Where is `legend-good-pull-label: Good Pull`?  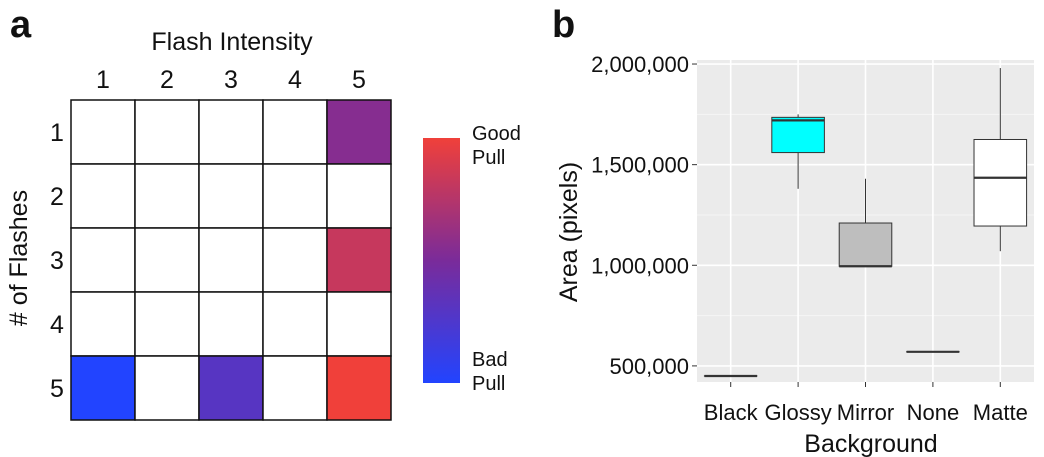
legend-good-pull-label: Good Pull is located at coordinates (496, 146).